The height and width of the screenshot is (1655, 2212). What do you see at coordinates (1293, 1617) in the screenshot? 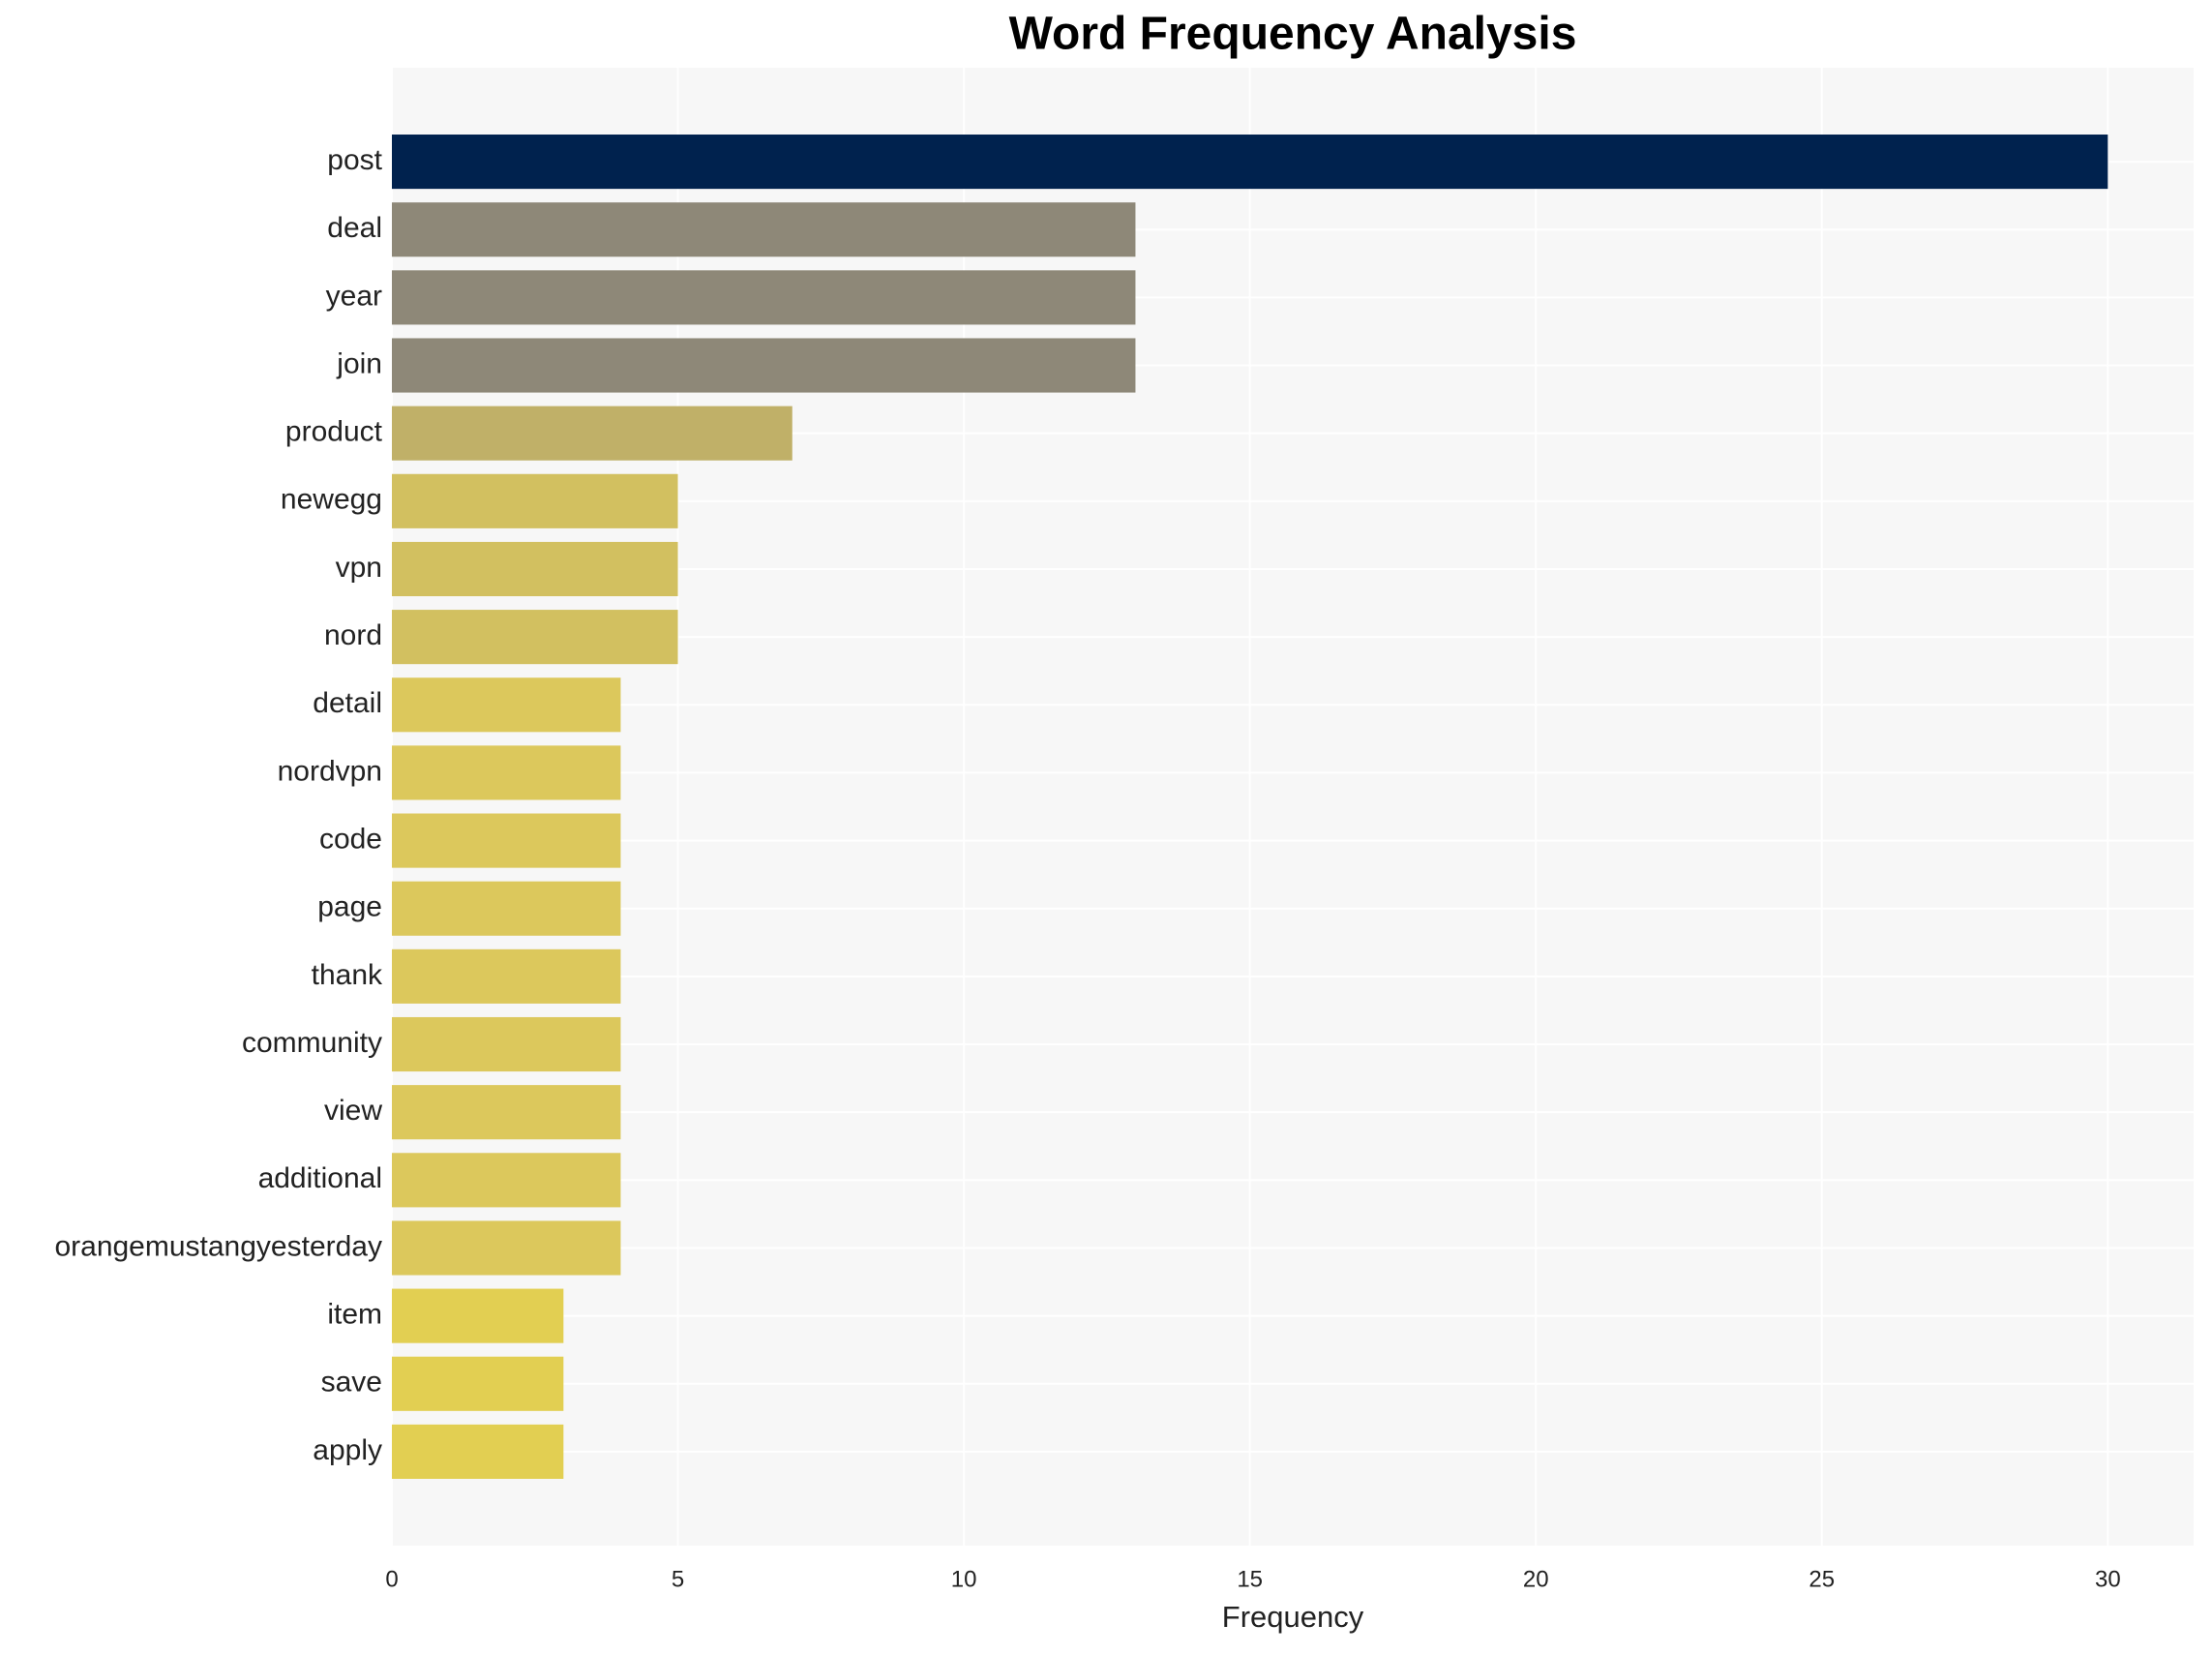
I see `x-axis-label: Frequency` at bounding box center [1293, 1617].